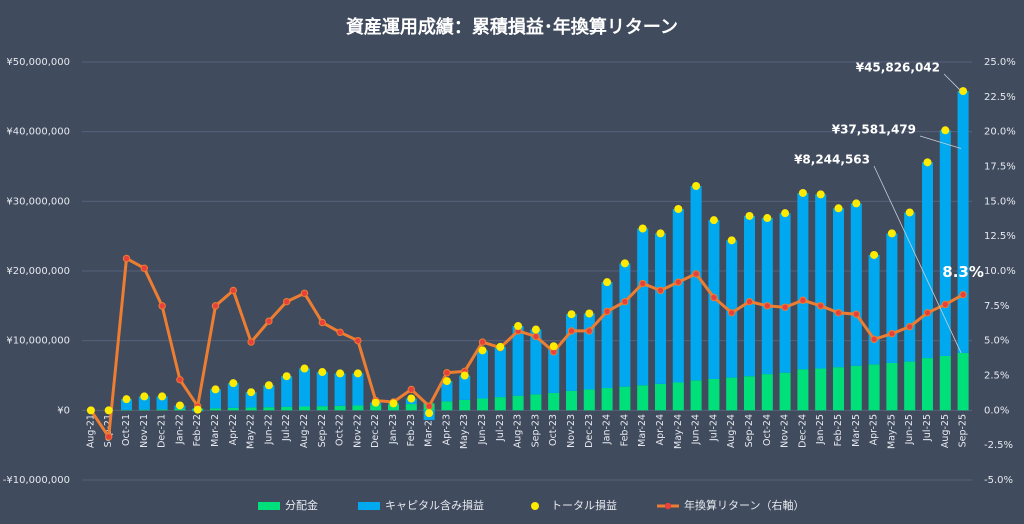 Image resolution: width=1024 pixels, height=524 pixels. I want to click on x-tick-label: Jul-23, so click(500, 428).